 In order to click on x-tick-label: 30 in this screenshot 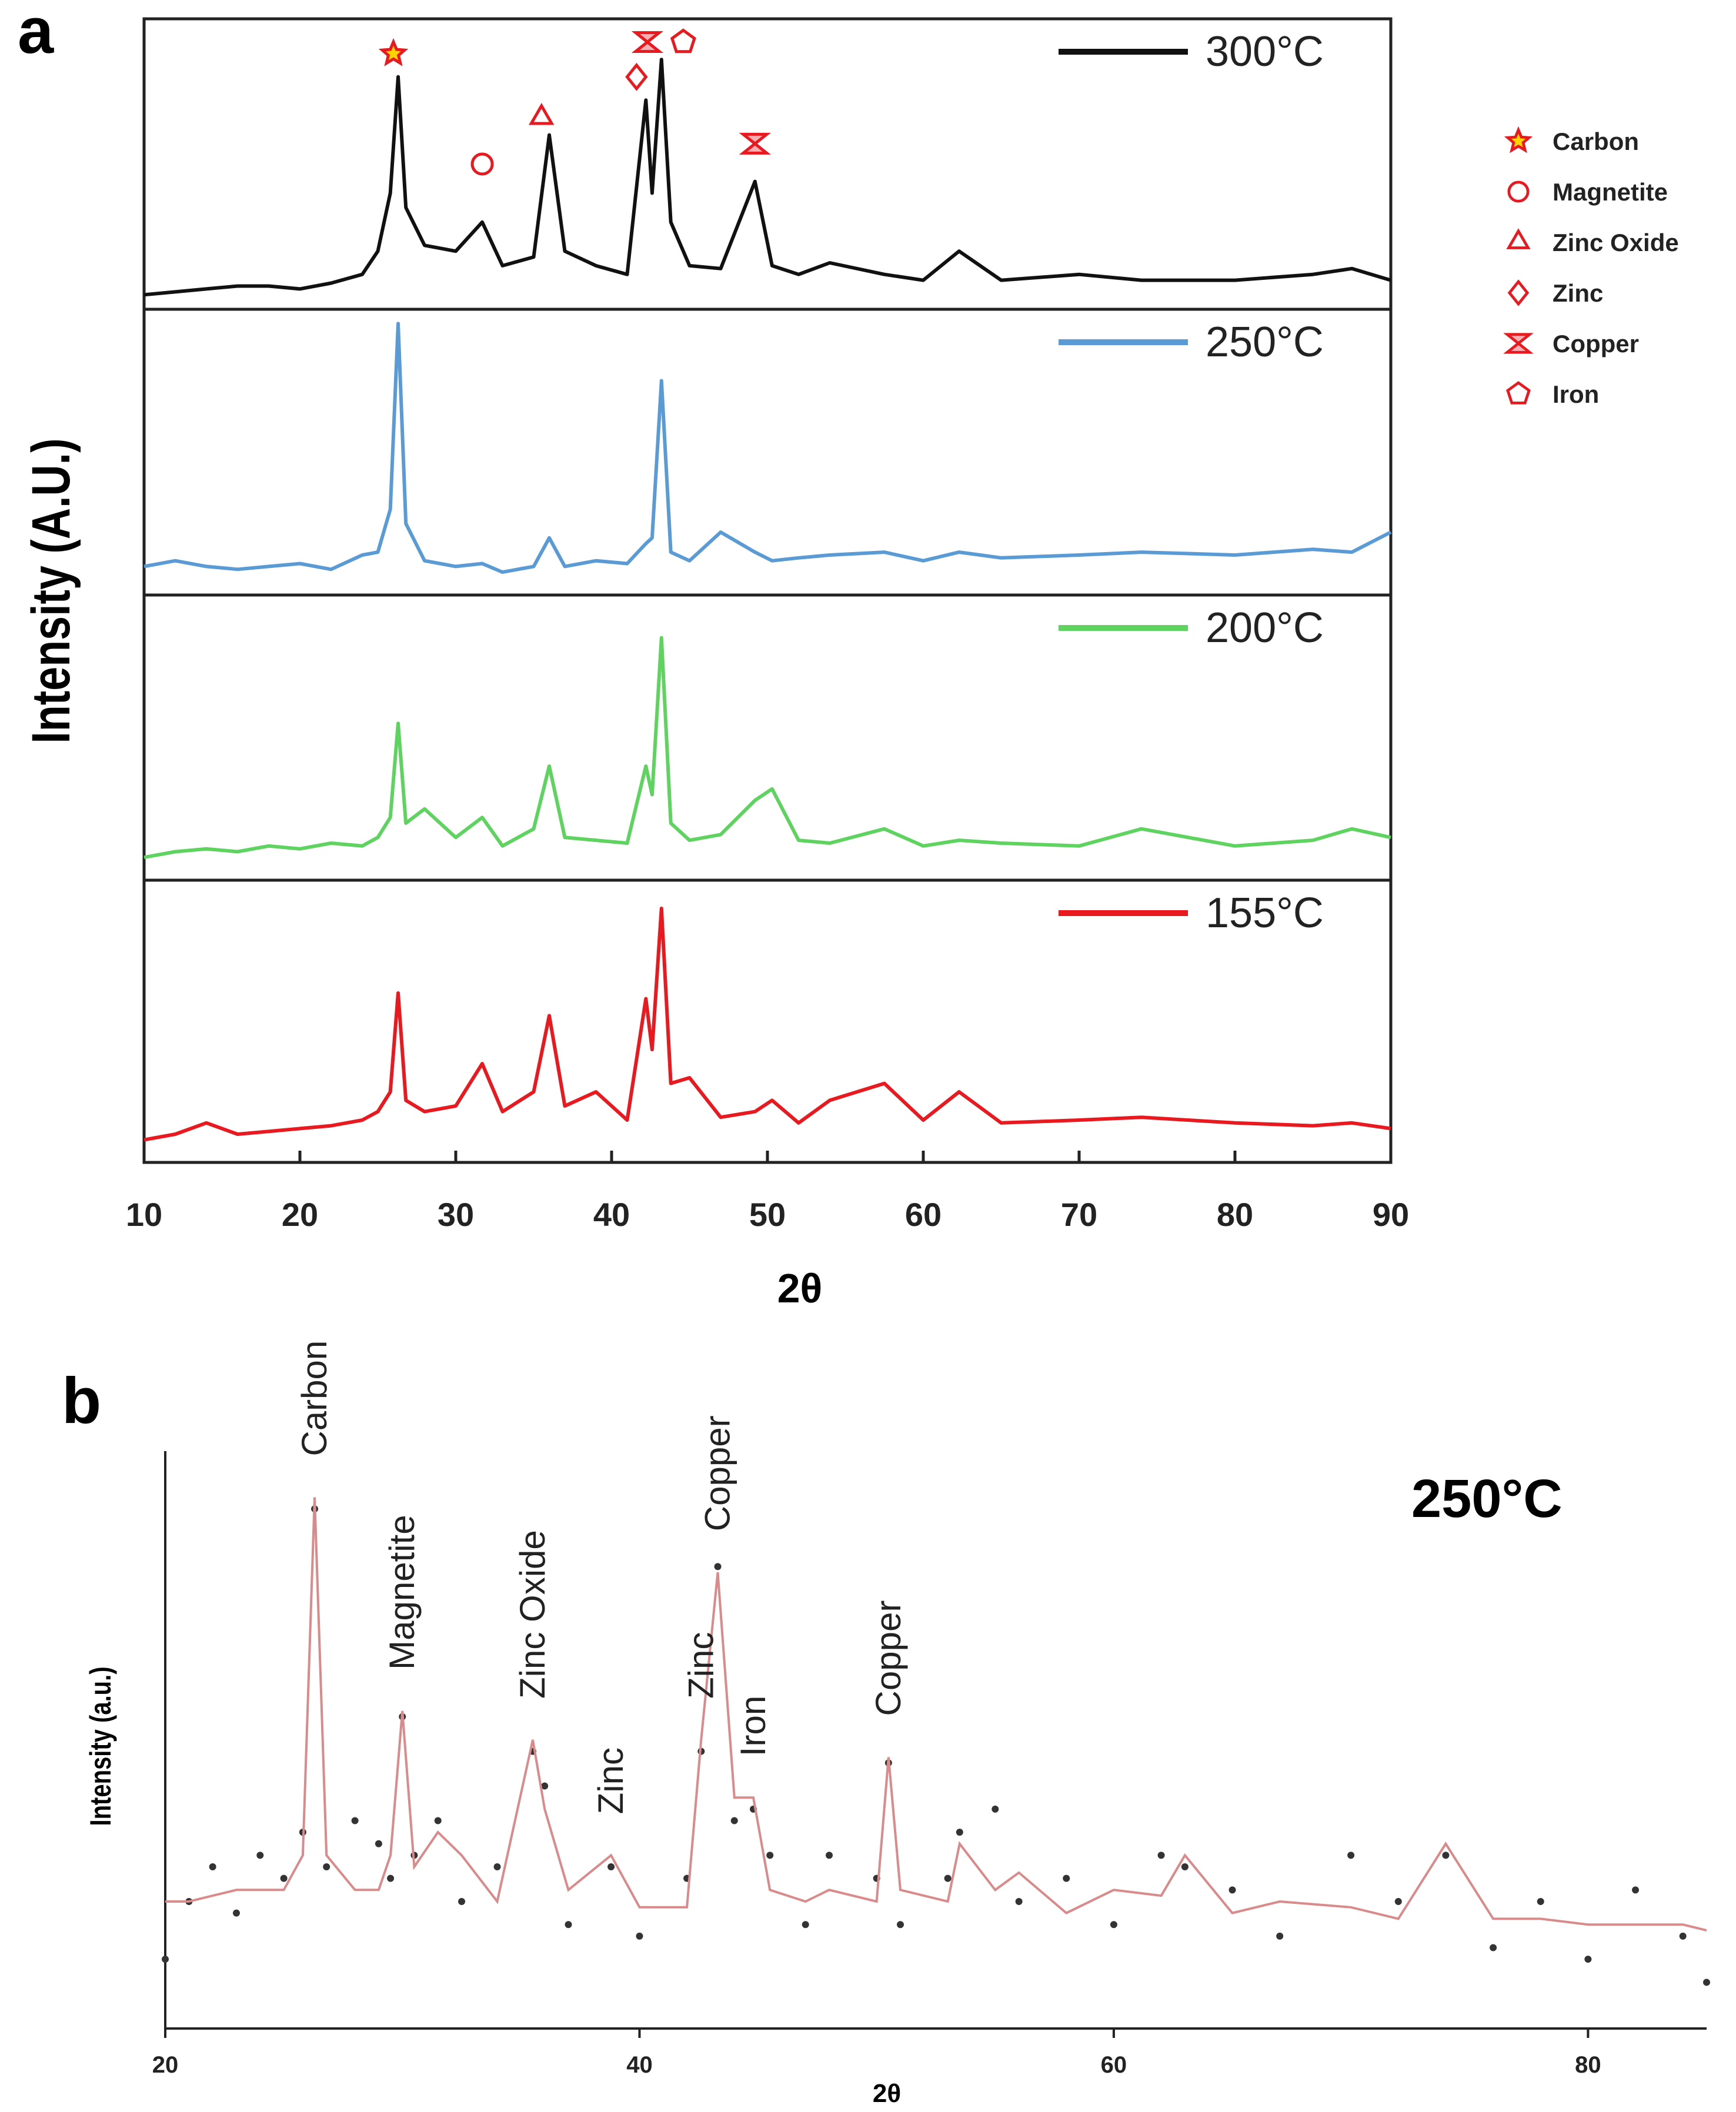, I will do `click(456, 1214)`.